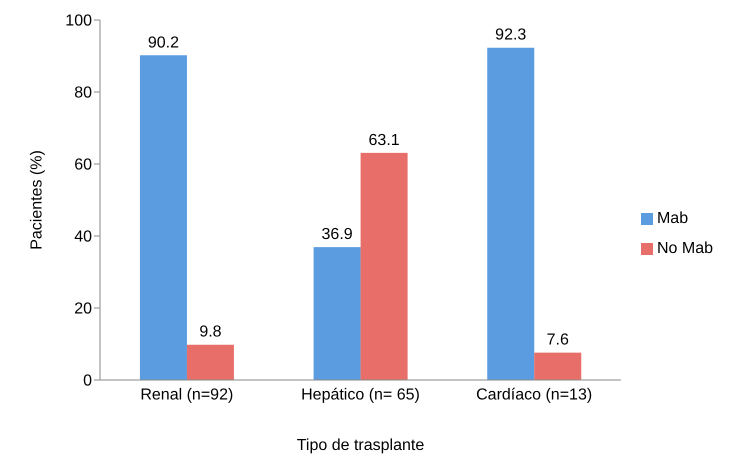 This screenshot has height=468, width=741. What do you see at coordinates (164, 43) in the screenshot?
I see `data-label: 90.2` at bounding box center [164, 43].